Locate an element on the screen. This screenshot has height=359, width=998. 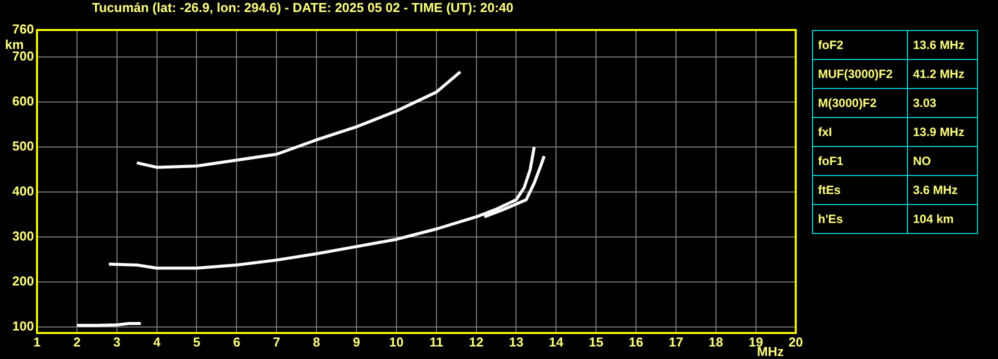
x-tick-label: 7 is located at coordinates (276, 342).